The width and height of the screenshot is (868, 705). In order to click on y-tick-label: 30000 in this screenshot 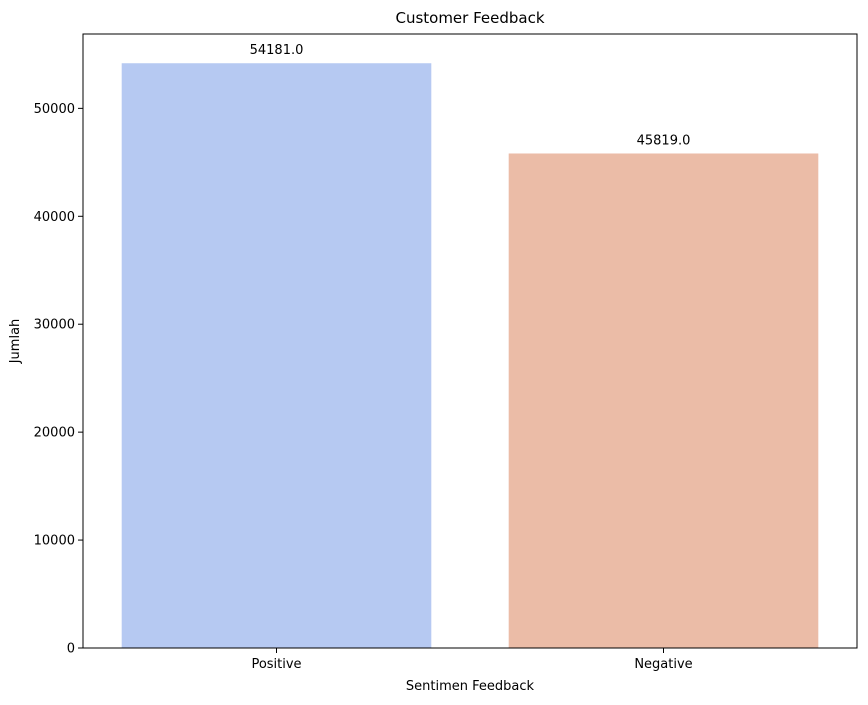, I will do `click(54, 325)`.